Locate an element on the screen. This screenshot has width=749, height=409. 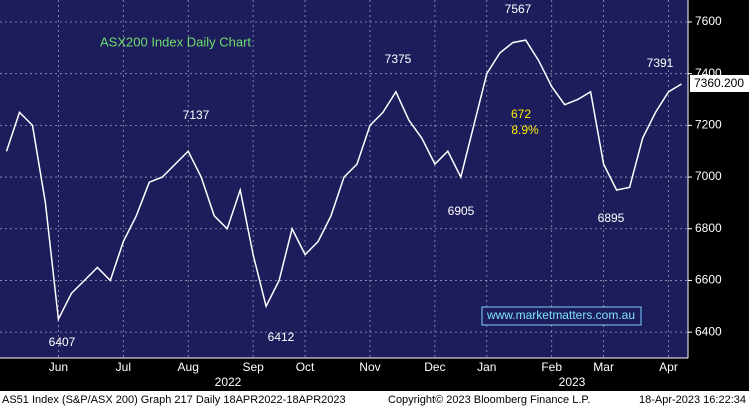
y-tick-label: 6800 is located at coordinates (708, 228).